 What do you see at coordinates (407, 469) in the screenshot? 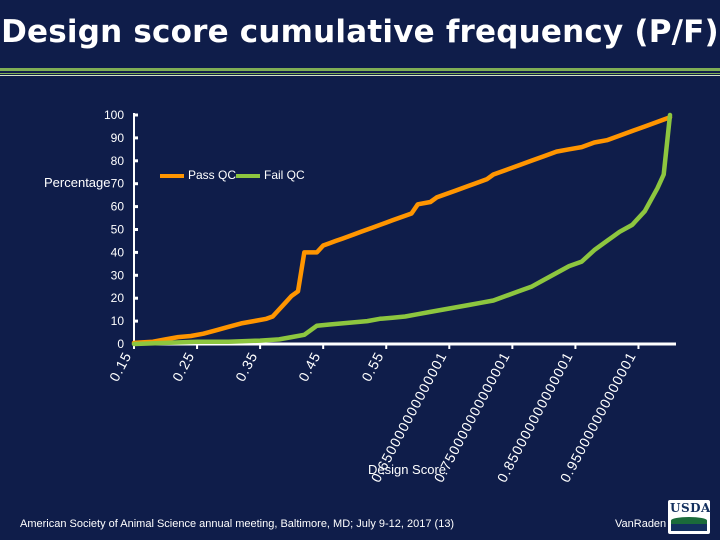
I see `x-axis-title: Design Score` at bounding box center [407, 469].